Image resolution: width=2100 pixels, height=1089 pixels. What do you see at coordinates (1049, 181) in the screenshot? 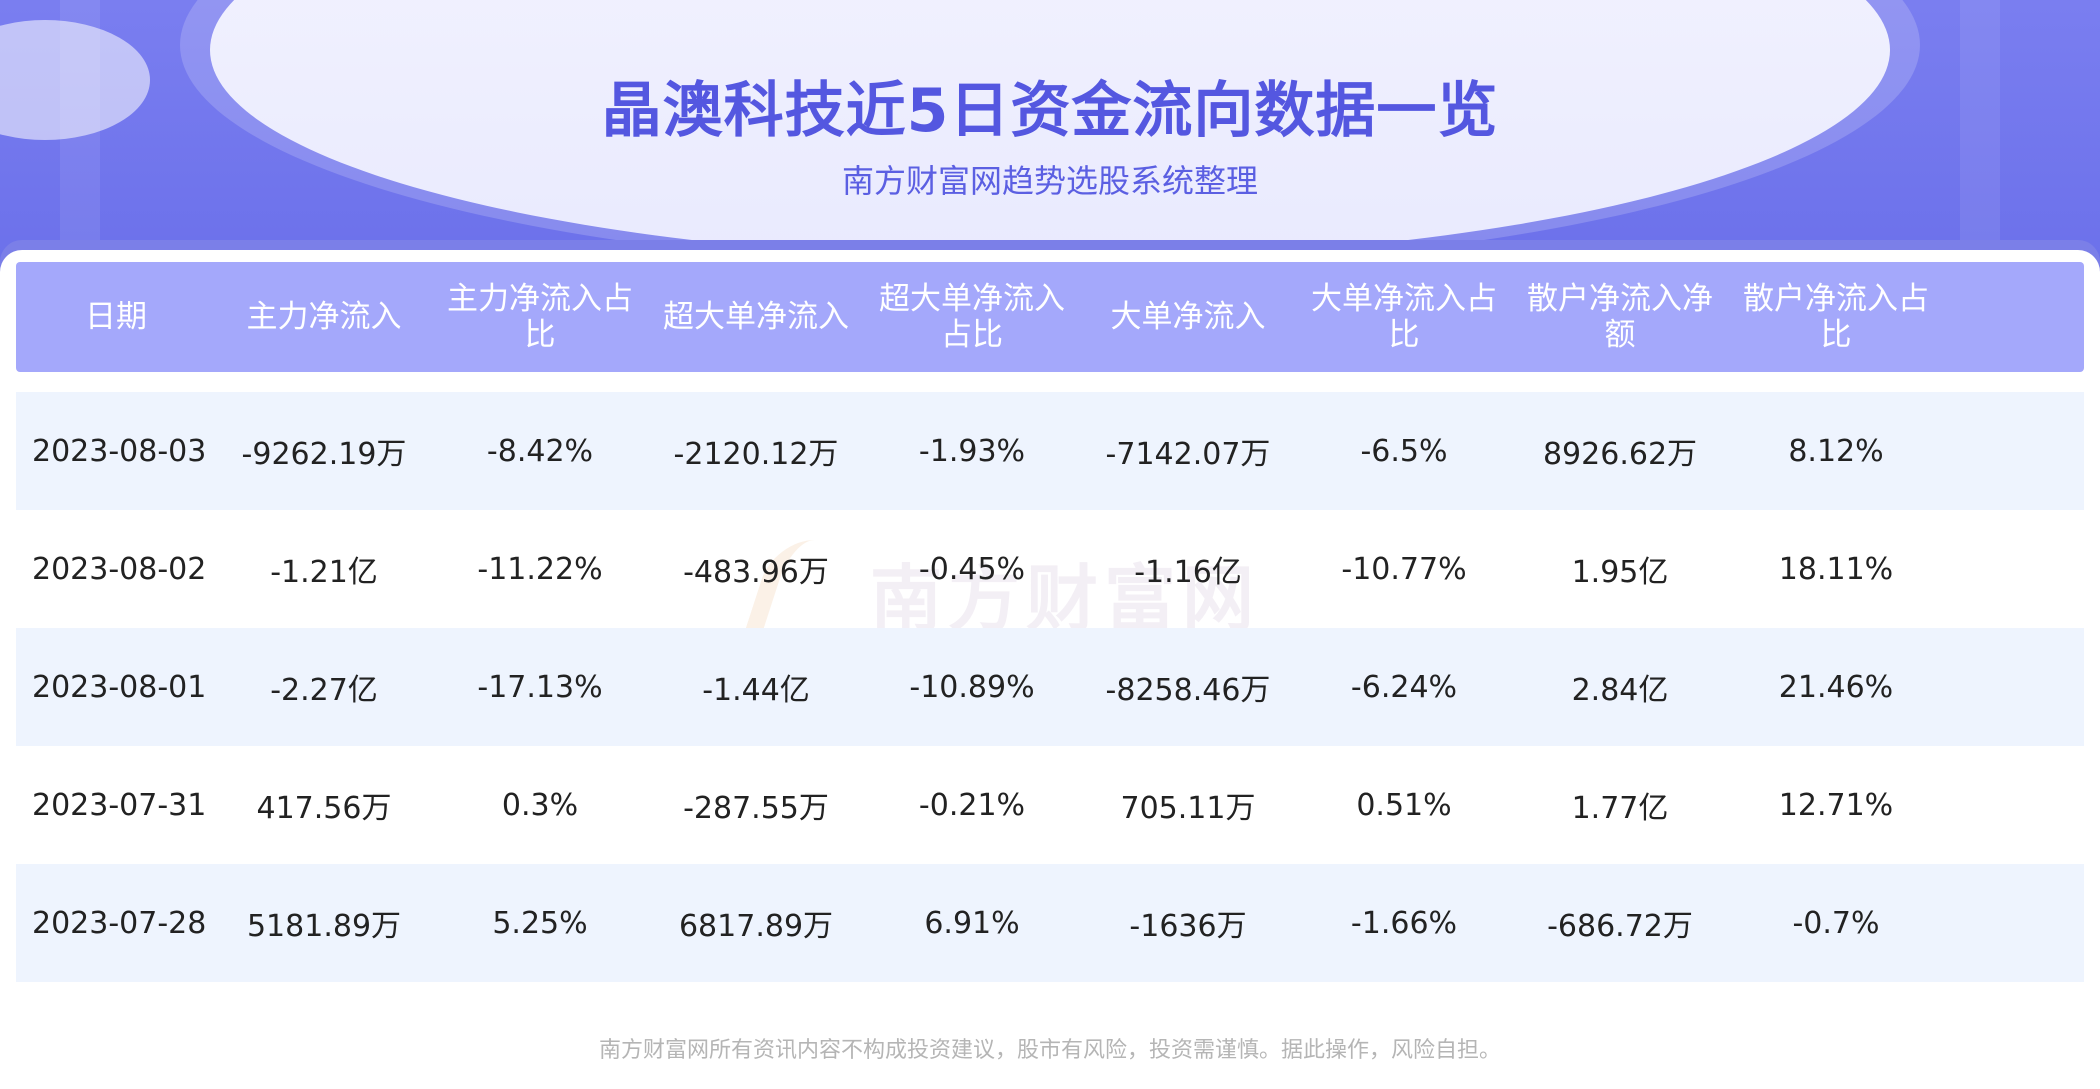
I see `page-subtitle: 南方财富网趋势选股系统整理` at bounding box center [1049, 181].